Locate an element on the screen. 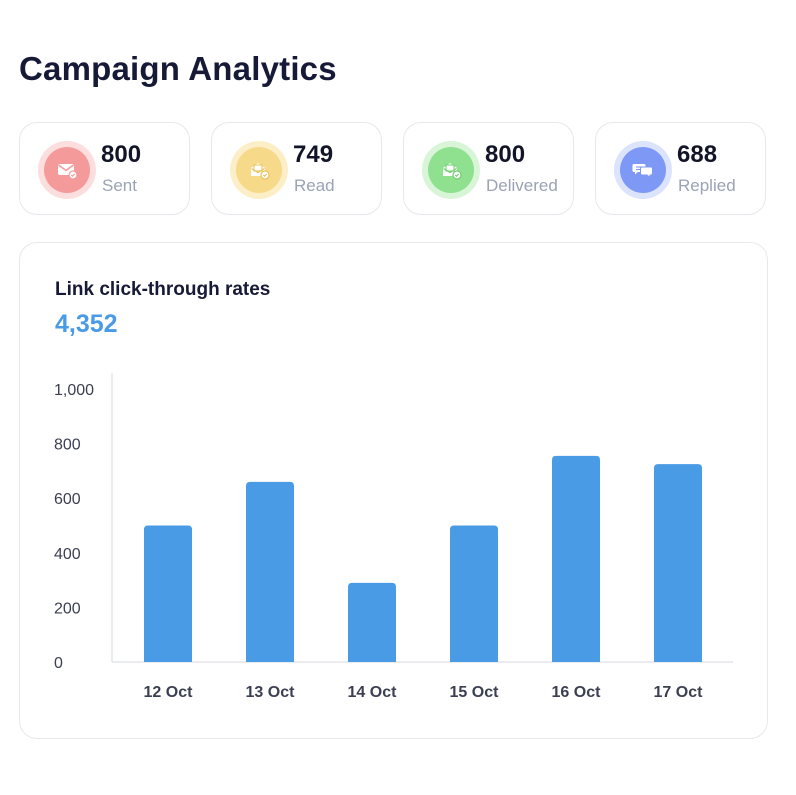 This screenshot has width=796, height=795. stat-value: 749 is located at coordinates (313, 154).